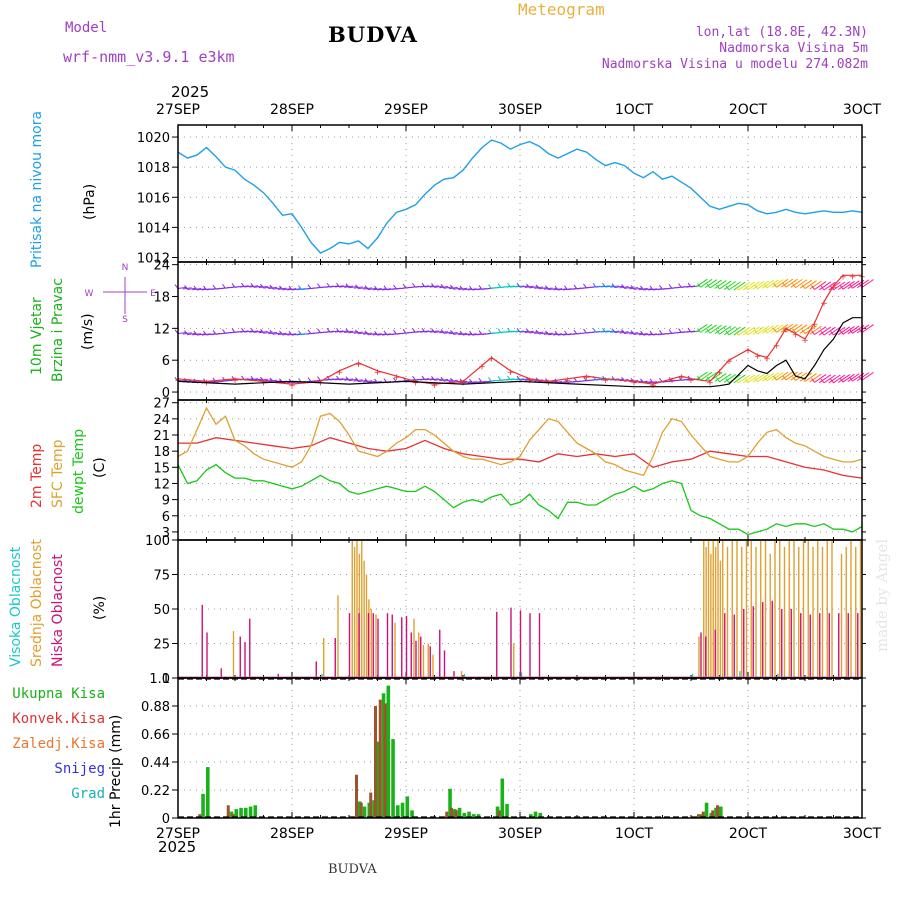  Describe the element at coordinates (161, 484) in the screenshot. I see `y-tick-label: 12` at that location.